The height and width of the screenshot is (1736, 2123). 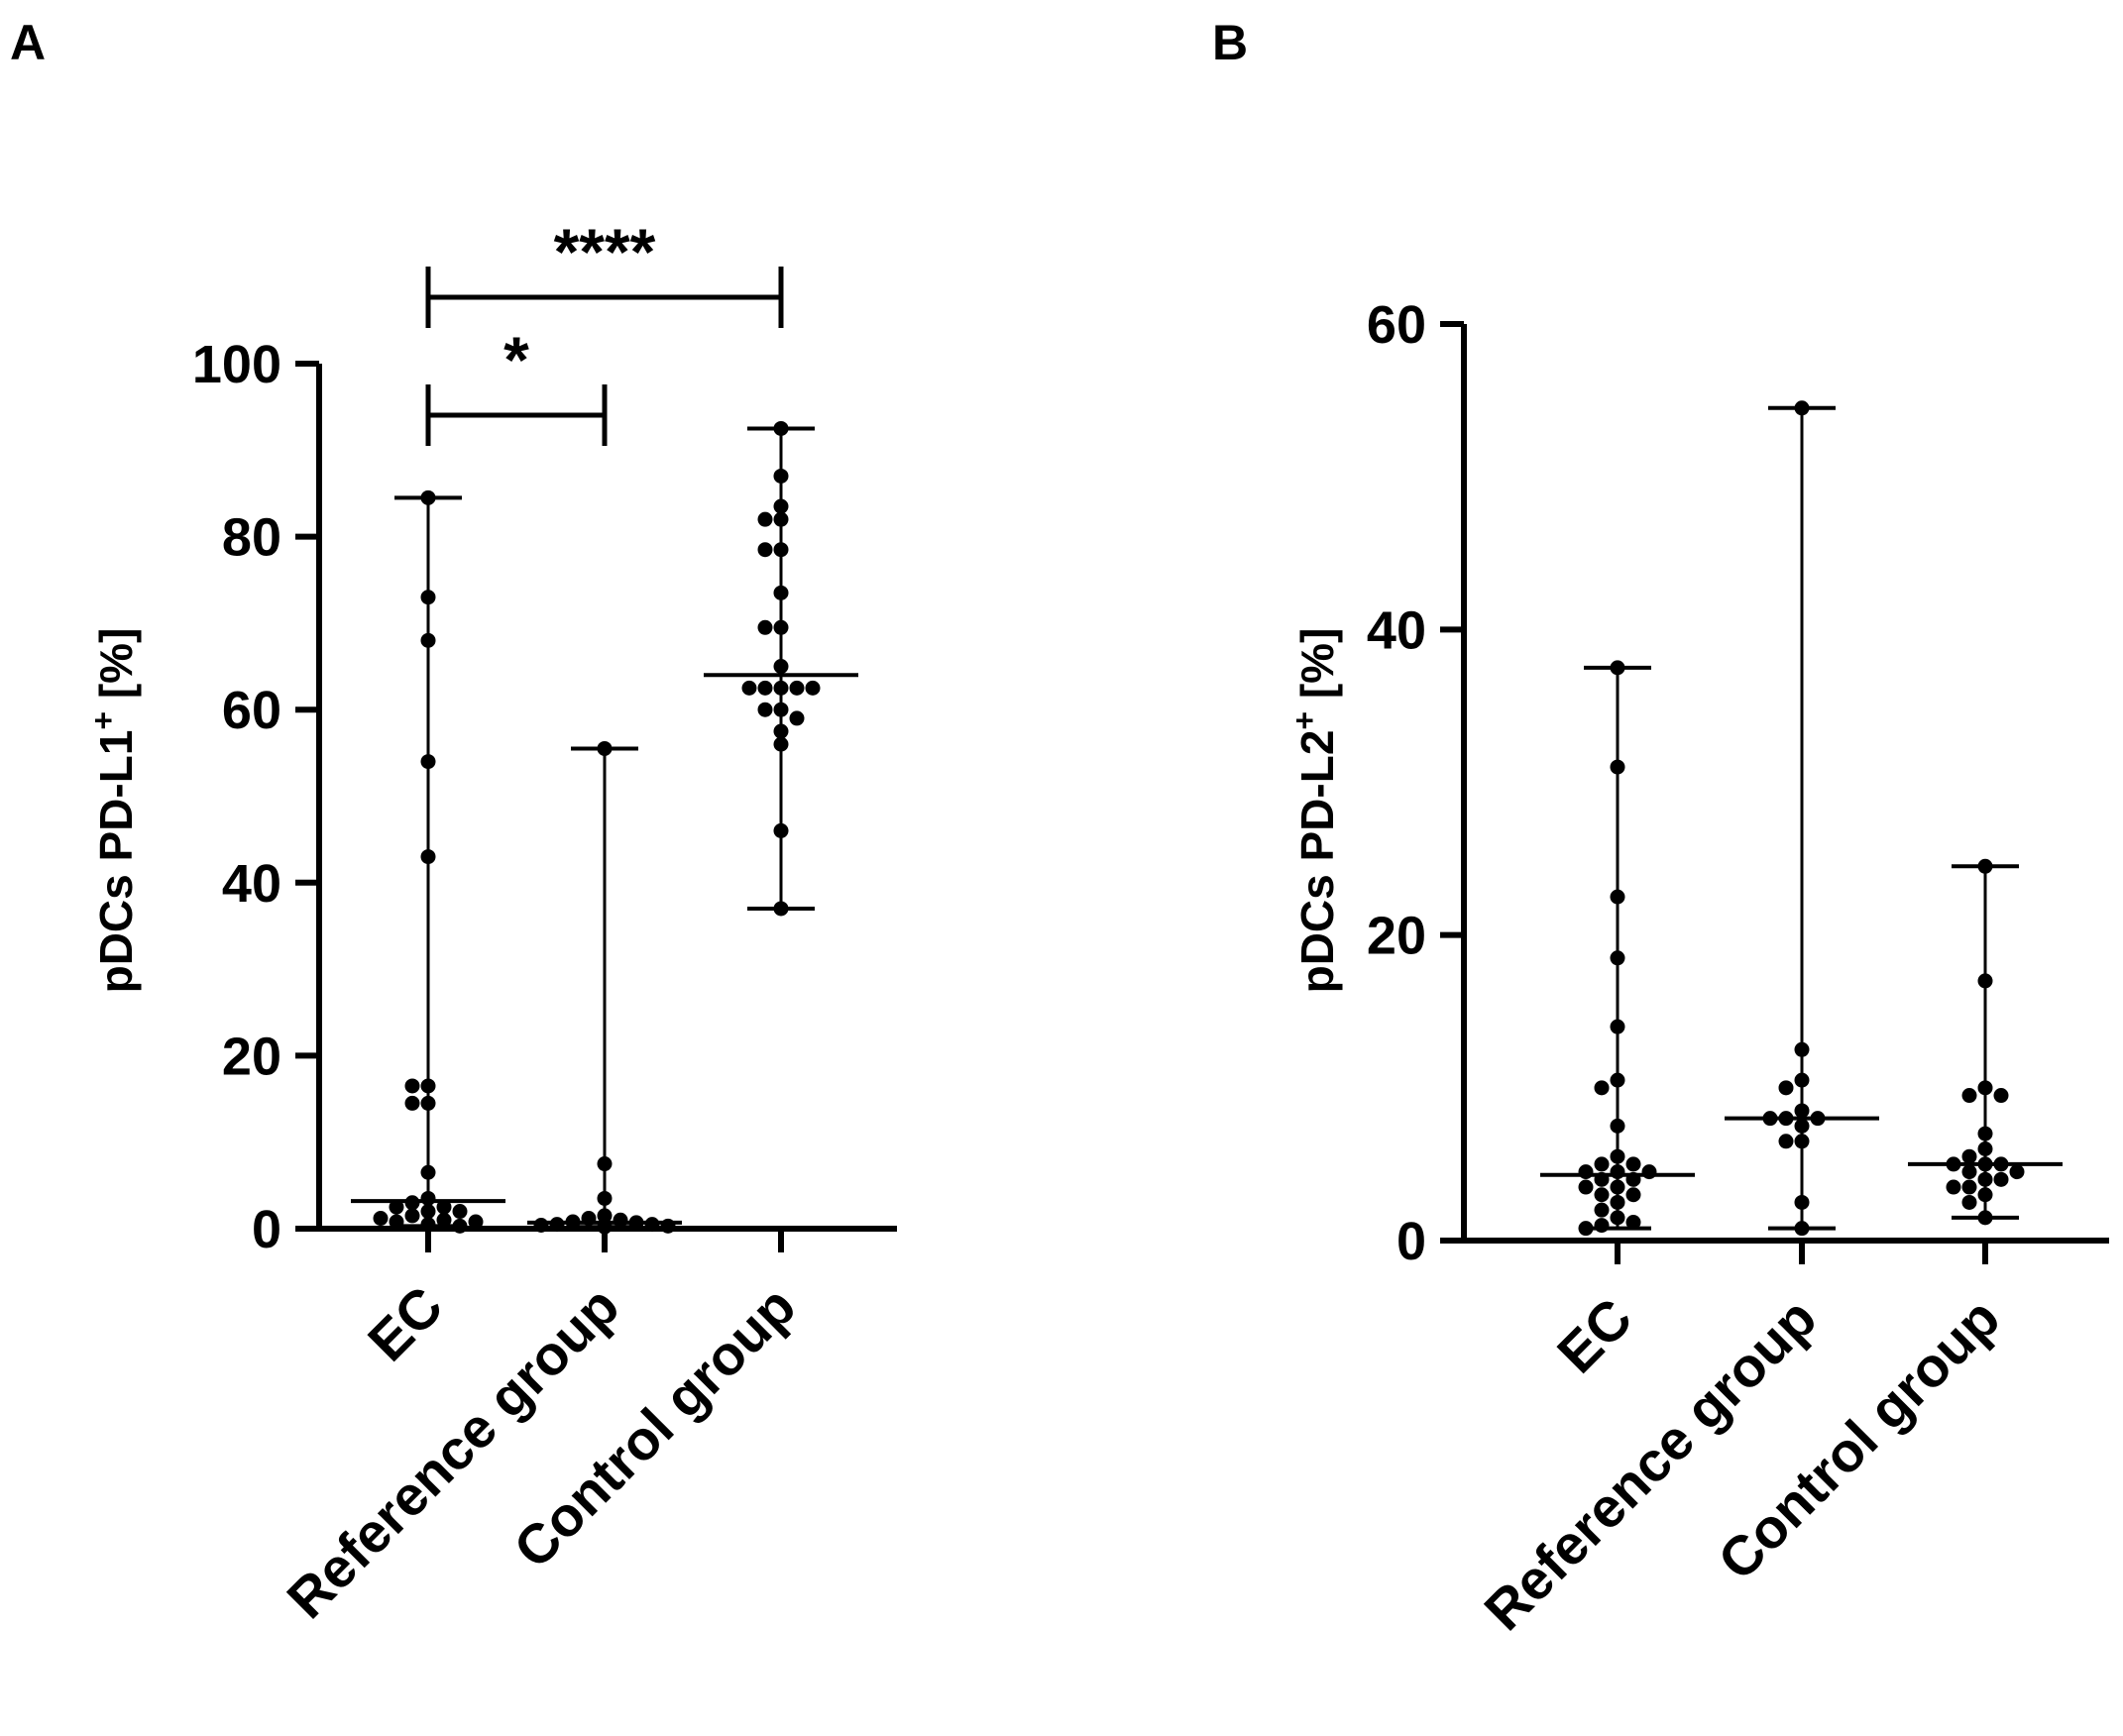 What do you see at coordinates (1304, 720) in the screenshot?
I see `y-axis-title-superscript: +` at bounding box center [1304, 720].